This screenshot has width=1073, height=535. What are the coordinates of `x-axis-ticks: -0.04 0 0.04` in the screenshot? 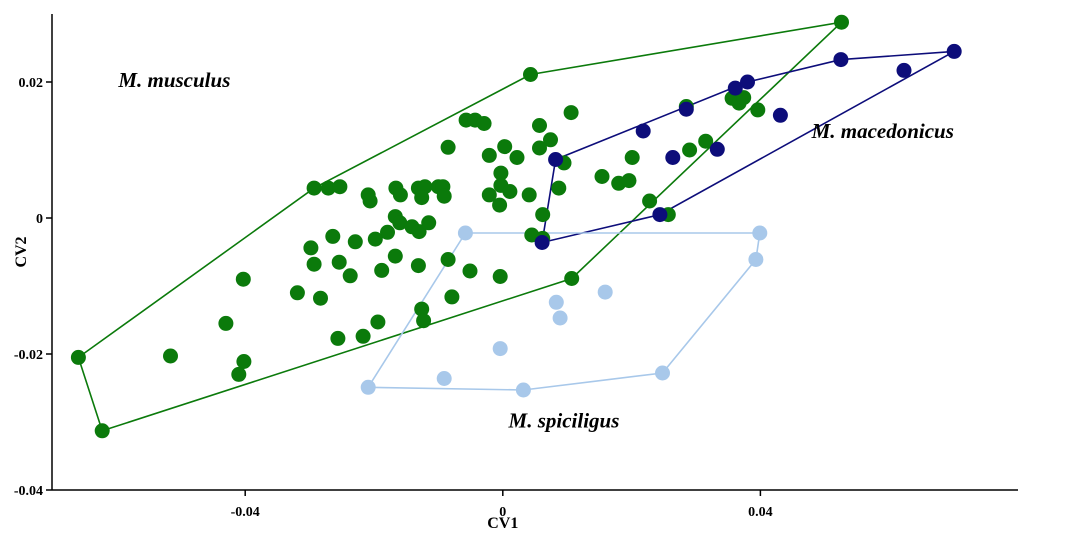 It's located at (502, 505).